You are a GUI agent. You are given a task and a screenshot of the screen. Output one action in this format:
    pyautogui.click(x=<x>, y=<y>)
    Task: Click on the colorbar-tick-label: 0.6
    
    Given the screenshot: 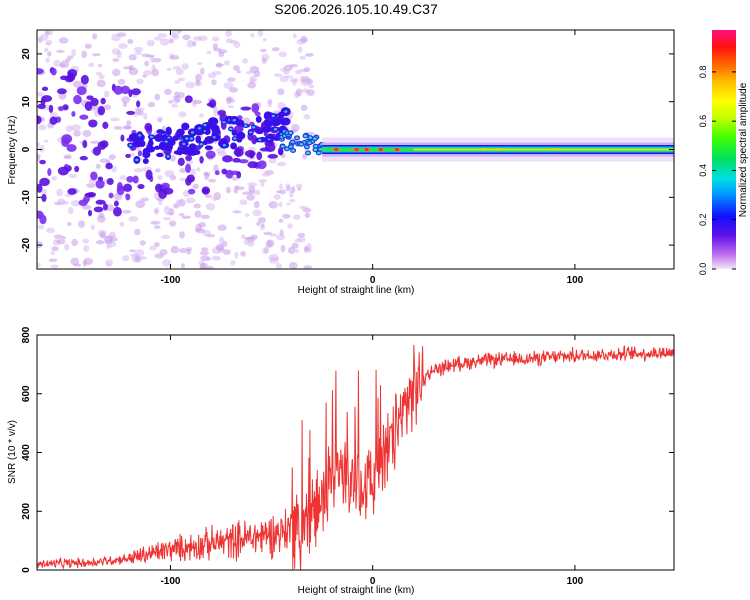 What is the action you would take?
    pyautogui.click(x=703, y=121)
    